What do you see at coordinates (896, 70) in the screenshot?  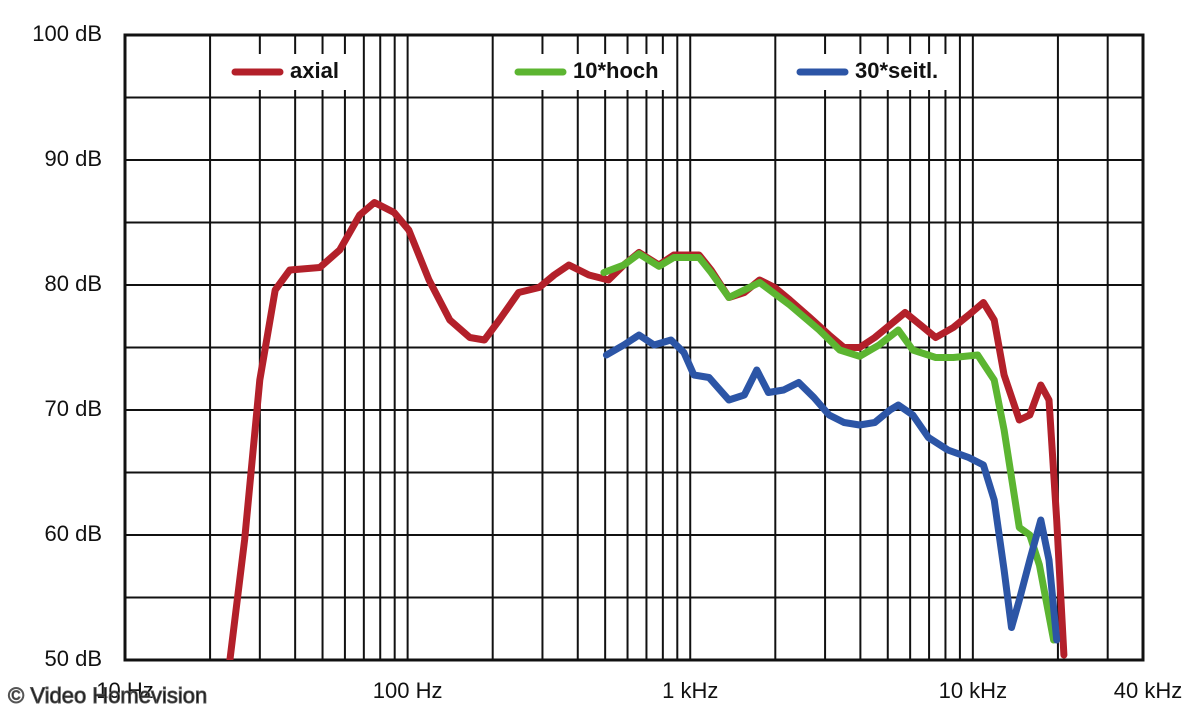 I see `legend-label: 30*seitl.` at bounding box center [896, 70].